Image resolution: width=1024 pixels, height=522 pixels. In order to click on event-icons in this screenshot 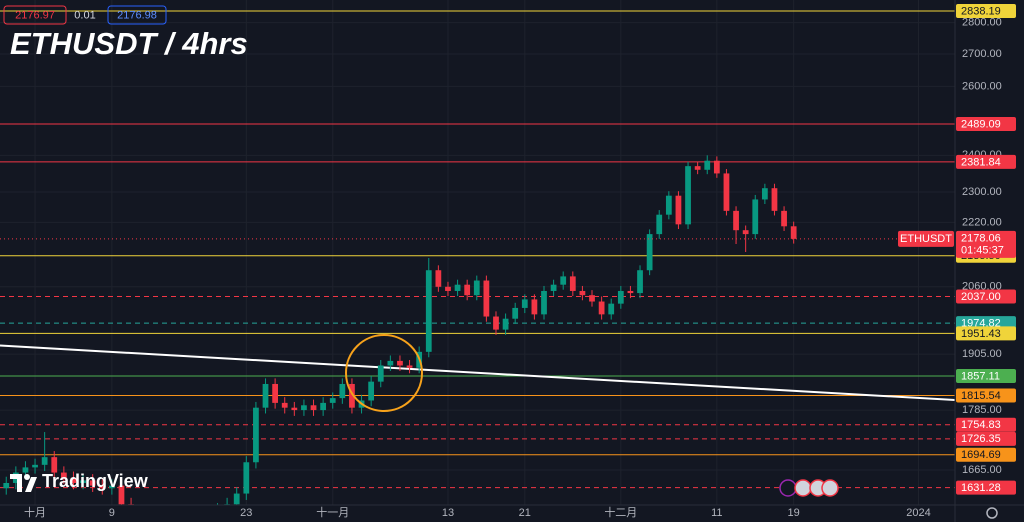, I will do `click(809, 488)`.